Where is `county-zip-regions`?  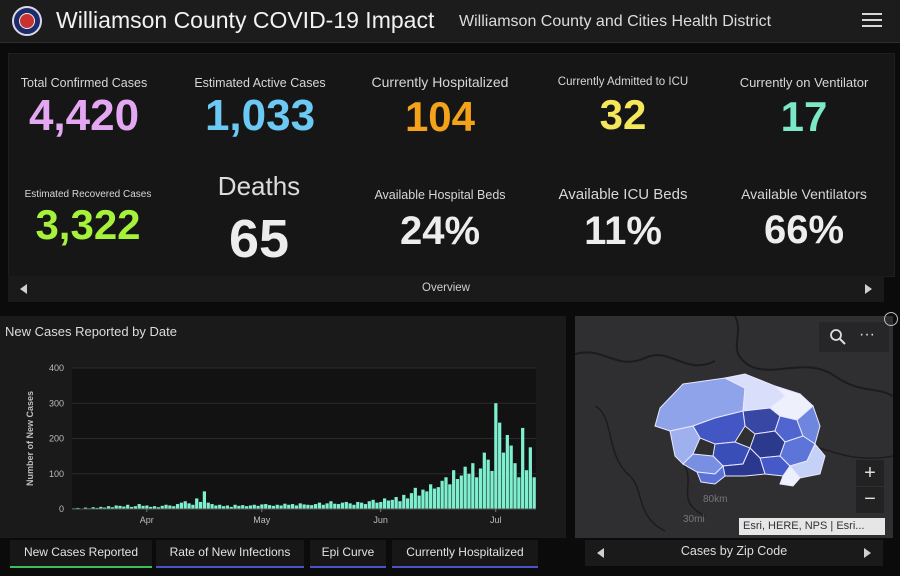 county-zip-regions is located at coordinates (740, 430).